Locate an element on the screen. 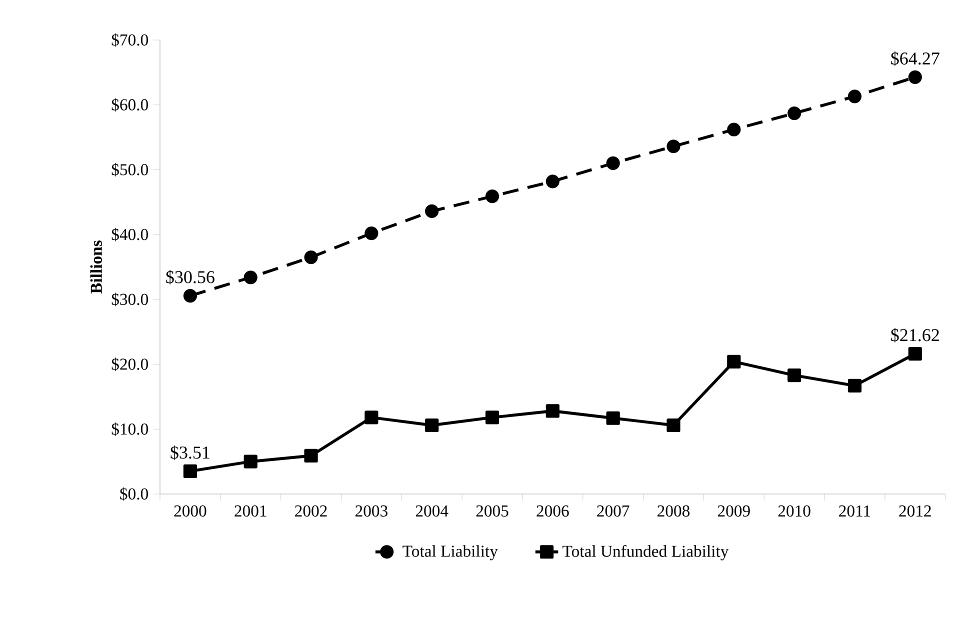  legend-label: Total Unfunded Liability is located at coordinates (645, 552).